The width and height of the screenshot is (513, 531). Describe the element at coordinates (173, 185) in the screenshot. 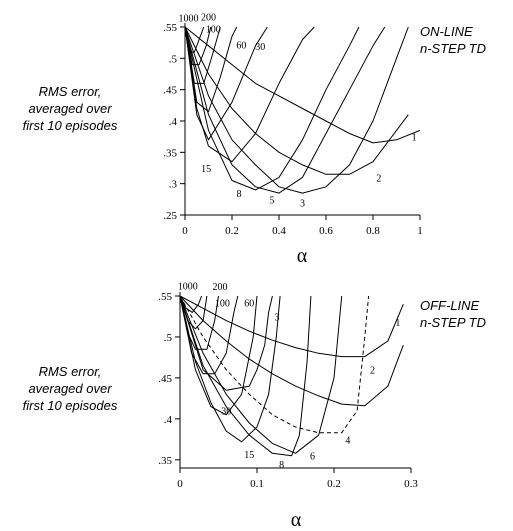

I see `y-tick-label: .3` at that location.